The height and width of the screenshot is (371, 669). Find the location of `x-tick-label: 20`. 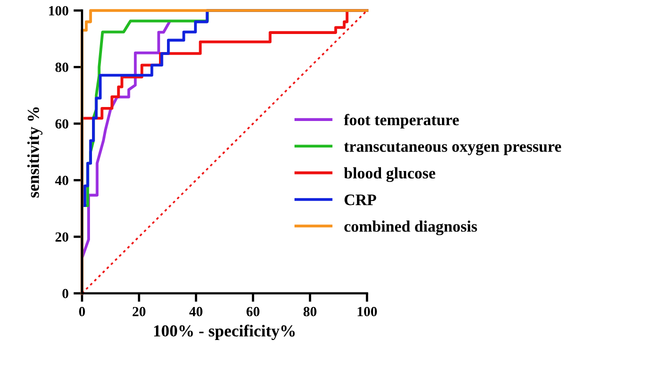

x-tick-label: 20 is located at coordinates (139, 311).